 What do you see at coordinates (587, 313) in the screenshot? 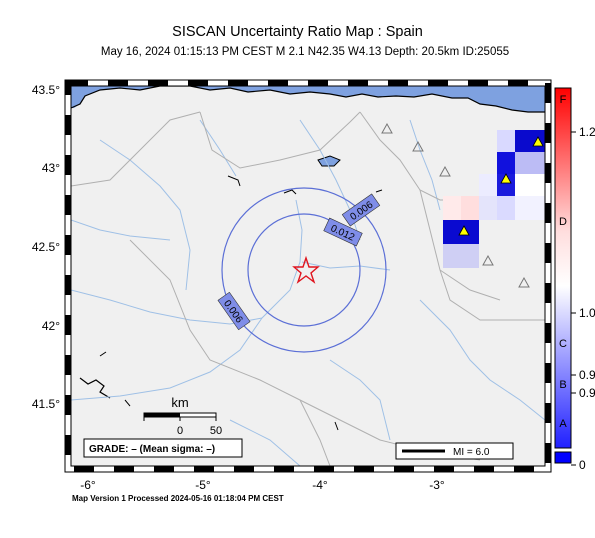
I see `colorbar-tick: 1.0` at bounding box center [587, 313].